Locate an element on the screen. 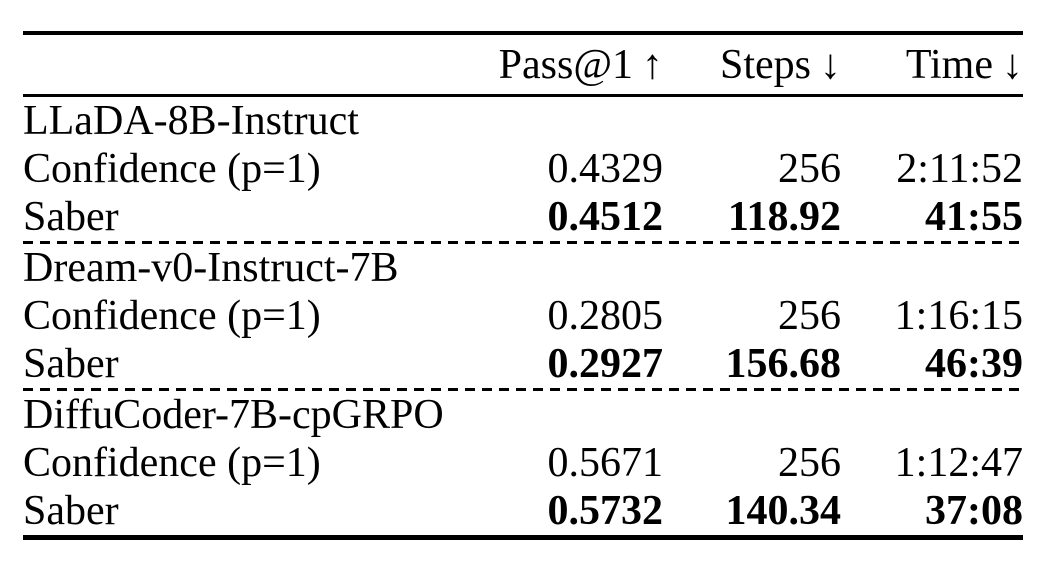 The width and height of the screenshot is (1046, 570). table-row: Confidence (p=1) 0.2805 256 1:16:15 is located at coordinates (523, 316).